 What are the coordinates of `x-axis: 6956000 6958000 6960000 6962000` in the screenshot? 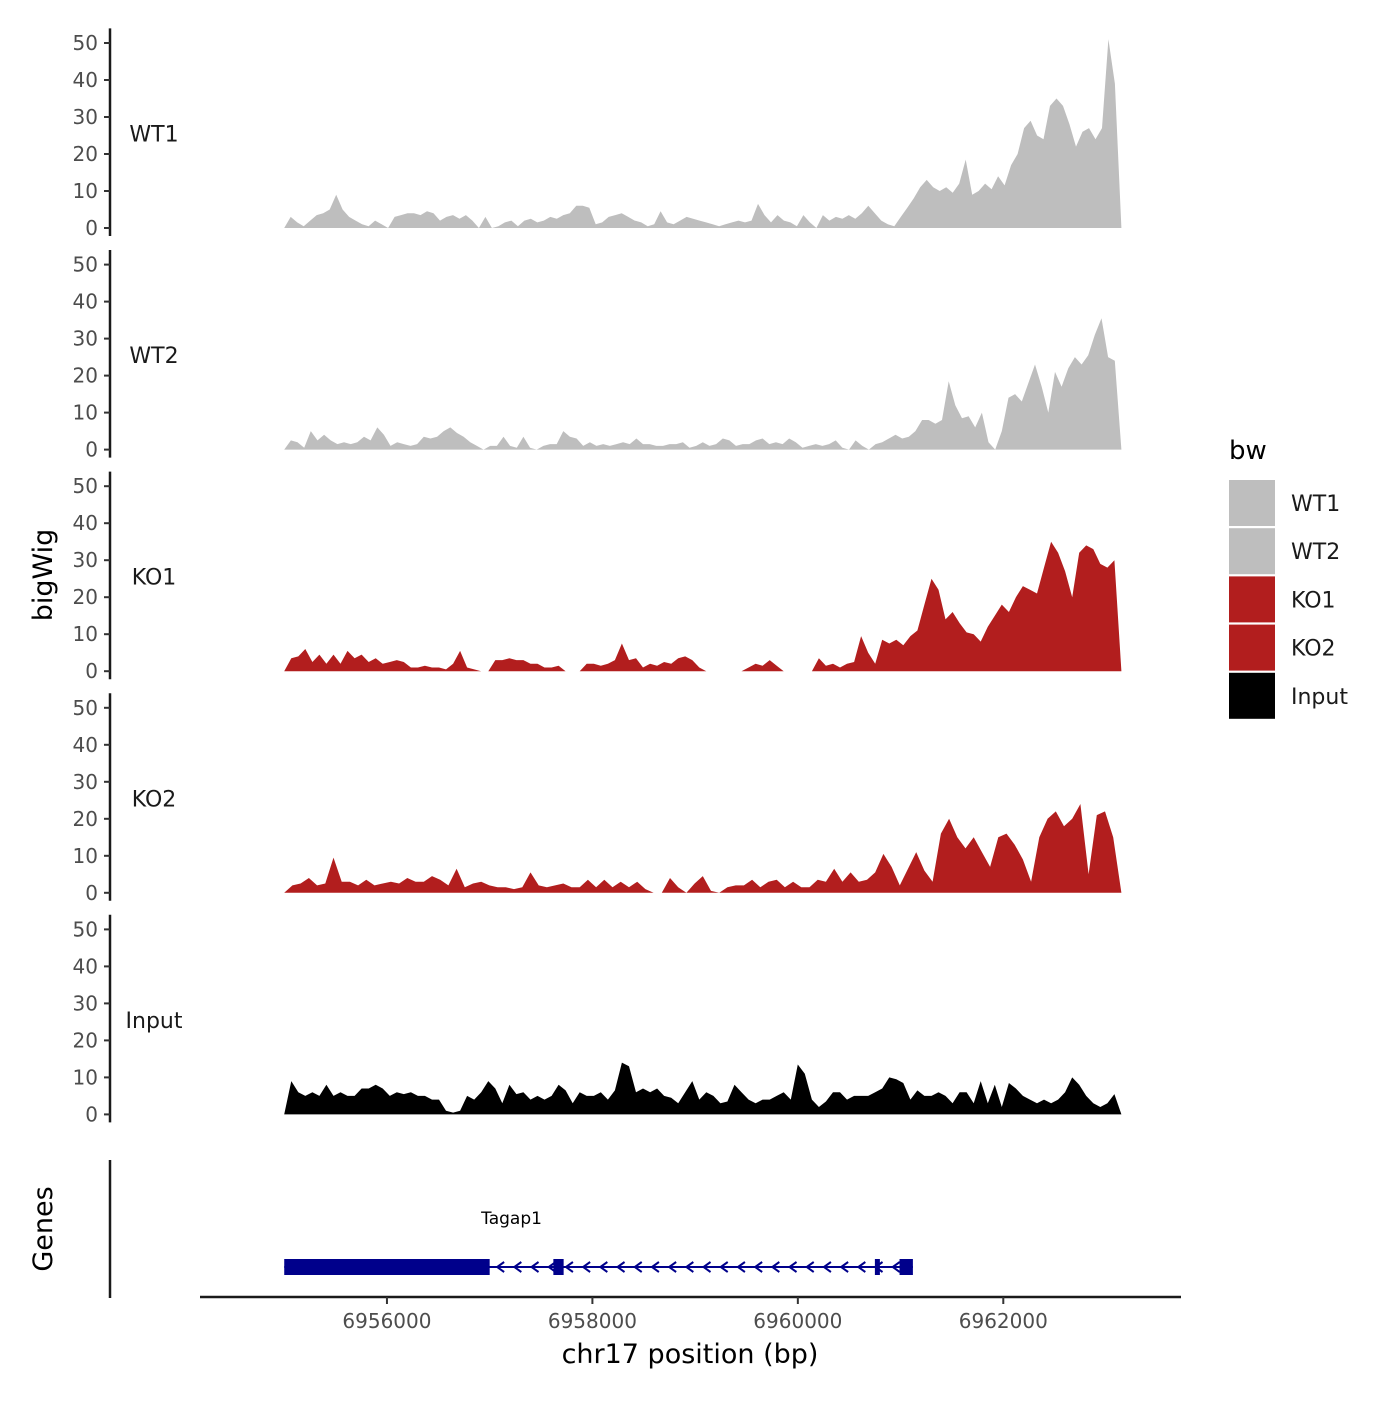 It's located at (690, 1314).